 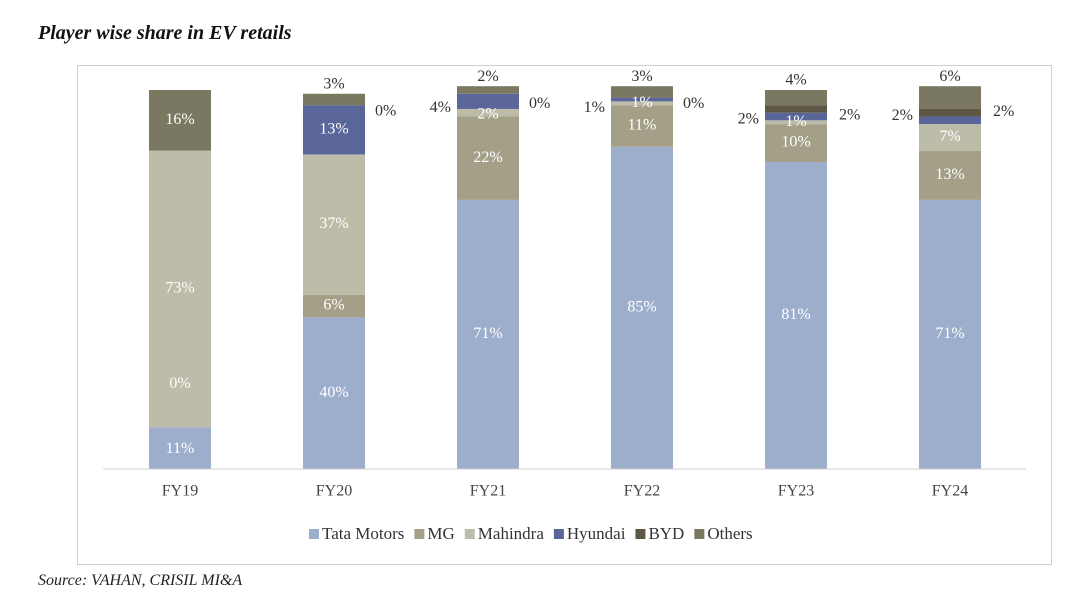 What do you see at coordinates (796, 109) in the screenshot?
I see `bar-byd-fy23` at bounding box center [796, 109].